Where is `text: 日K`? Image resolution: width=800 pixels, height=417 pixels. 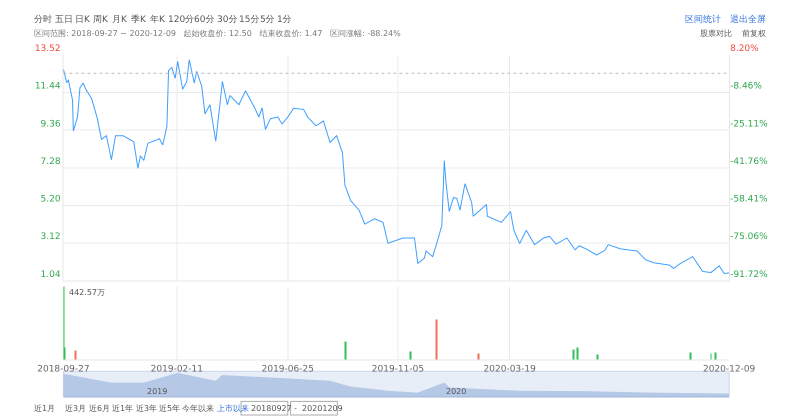
text: 日K is located at coordinates (83, 20).